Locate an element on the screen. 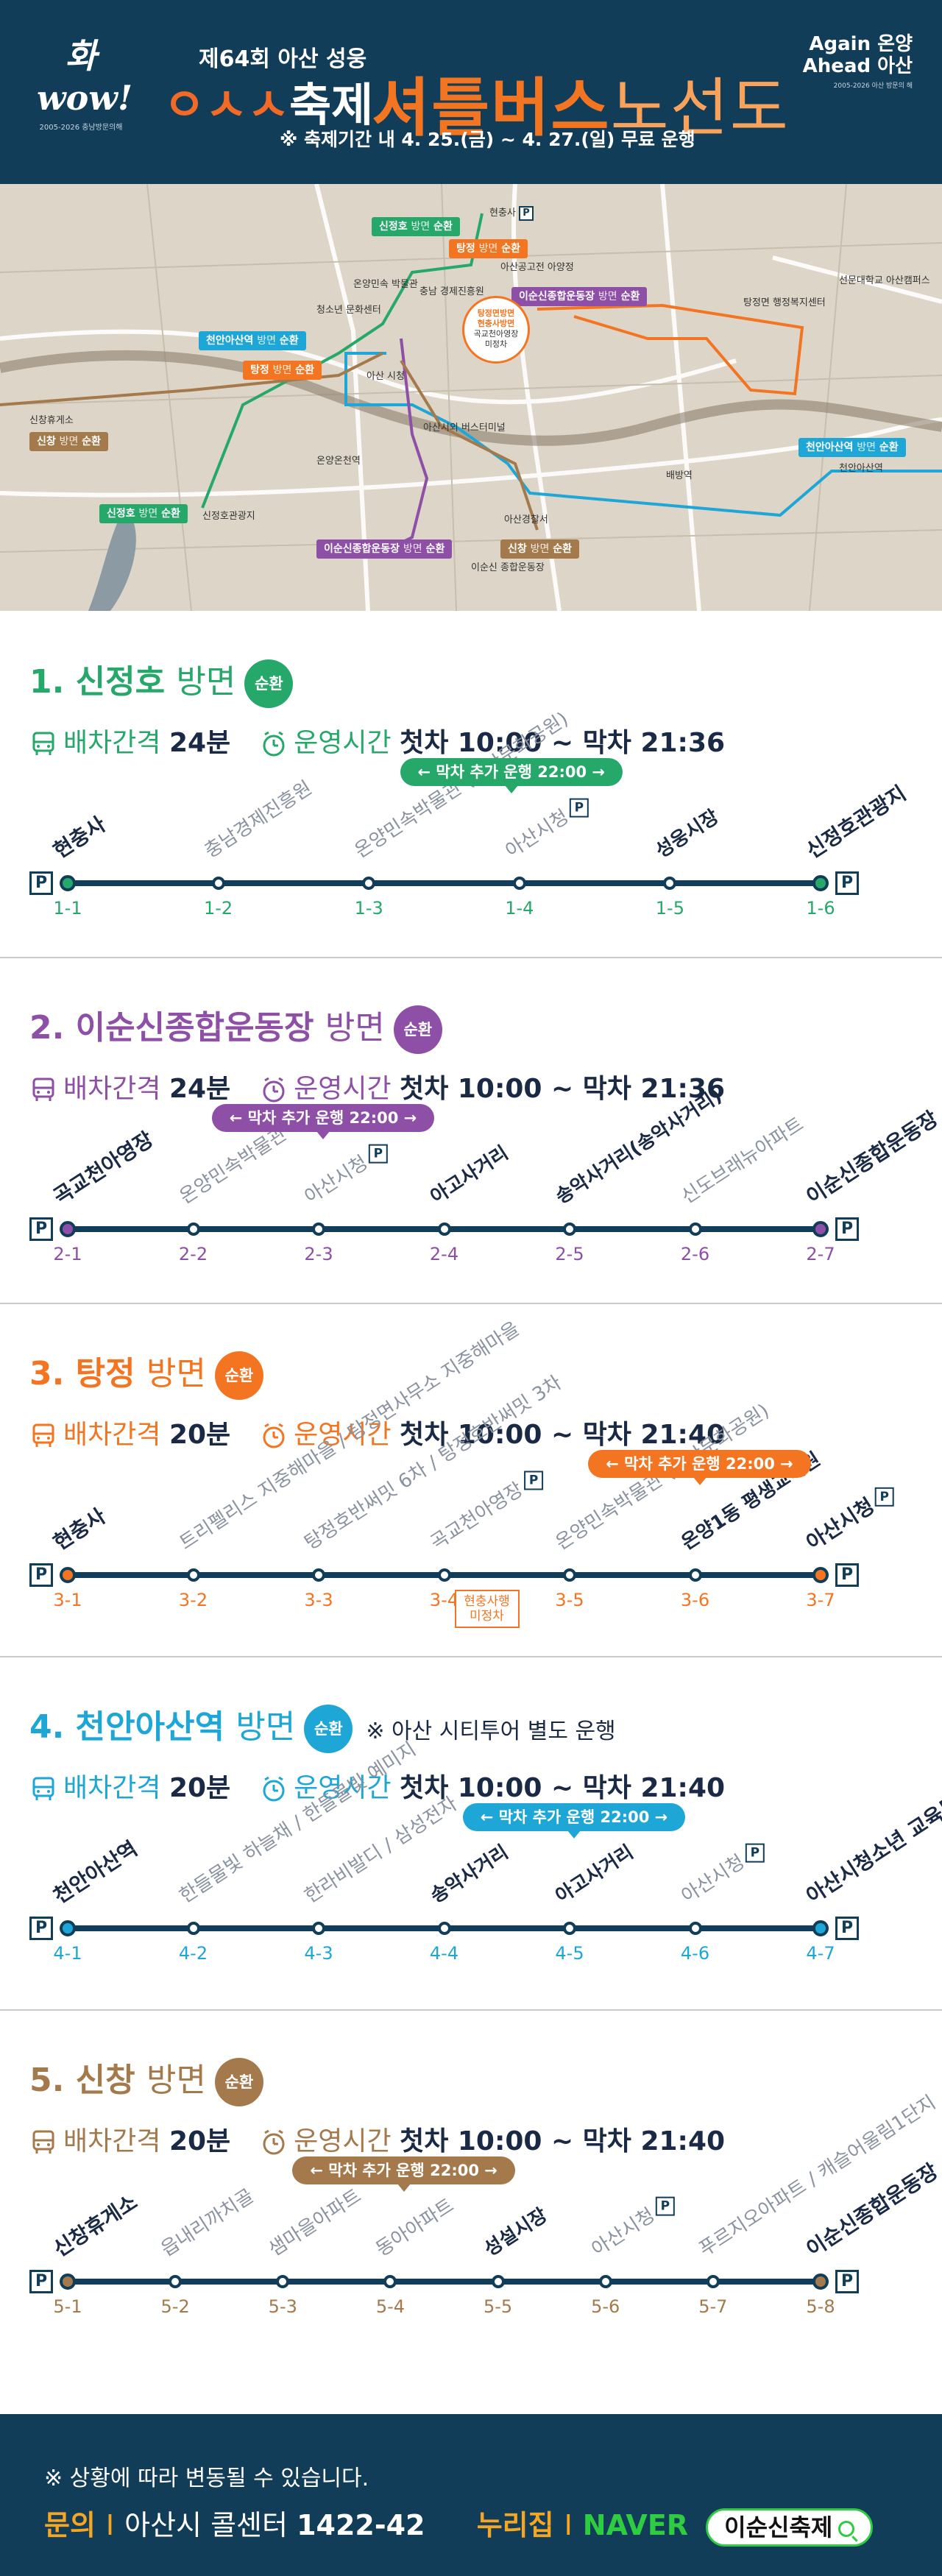 The height and width of the screenshot is (2576, 942). map-place: 신창휴게소 is located at coordinates (51, 421).